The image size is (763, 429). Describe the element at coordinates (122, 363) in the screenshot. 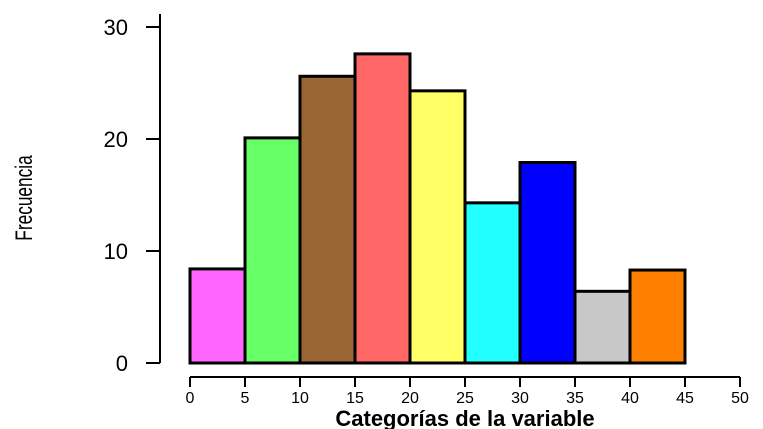

I see `y-tick-label-0: 0` at that location.